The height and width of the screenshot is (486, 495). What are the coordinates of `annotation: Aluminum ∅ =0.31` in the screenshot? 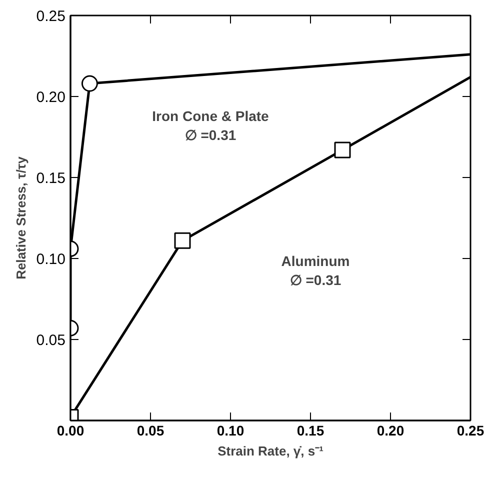 It's located at (315, 270).